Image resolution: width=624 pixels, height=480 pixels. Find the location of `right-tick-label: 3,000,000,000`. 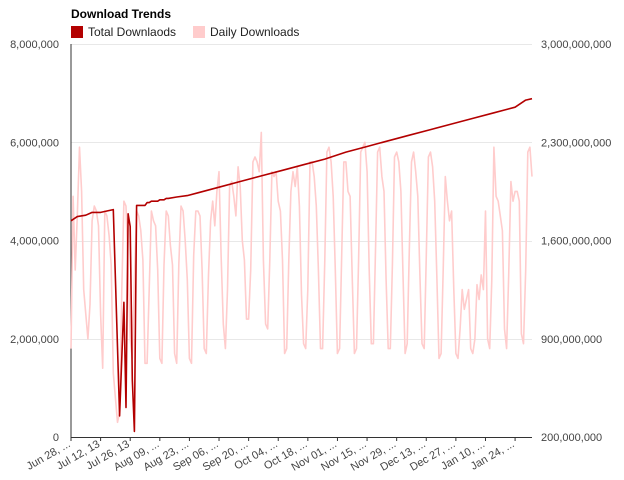

right-tick-label: 3,000,000,000 is located at coordinates (576, 45).